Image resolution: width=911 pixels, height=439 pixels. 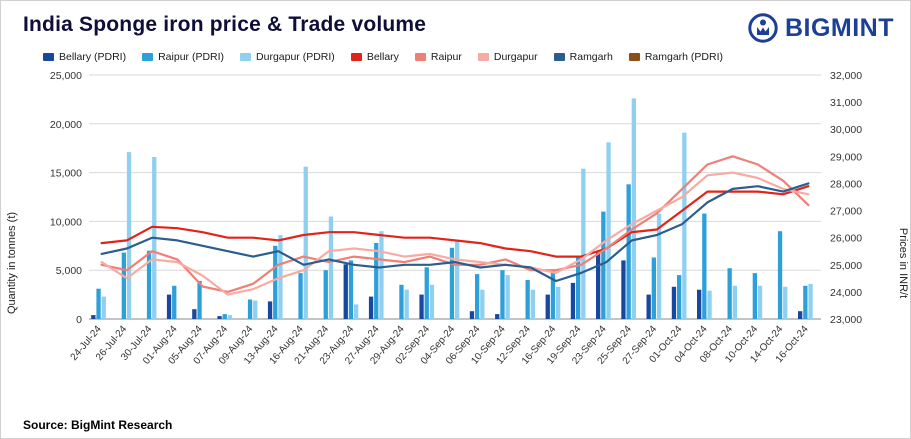 I want to click on right-axis-tick-label: 30,000, so click(x=846, y=130).